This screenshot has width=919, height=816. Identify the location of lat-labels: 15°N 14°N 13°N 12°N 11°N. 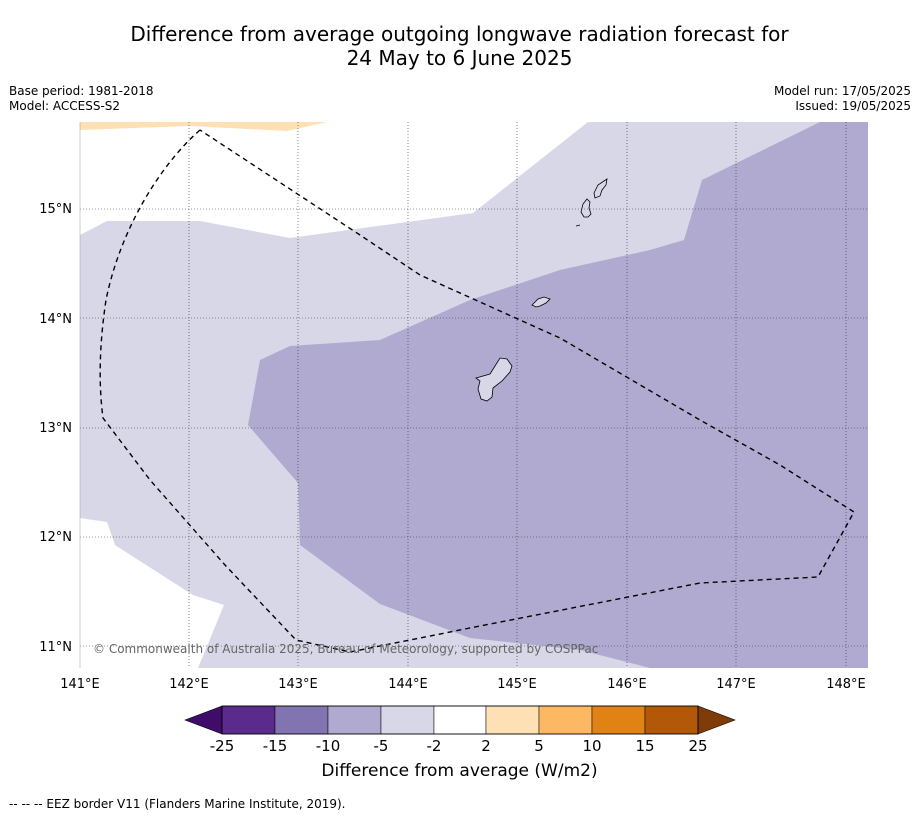
(55, 428).